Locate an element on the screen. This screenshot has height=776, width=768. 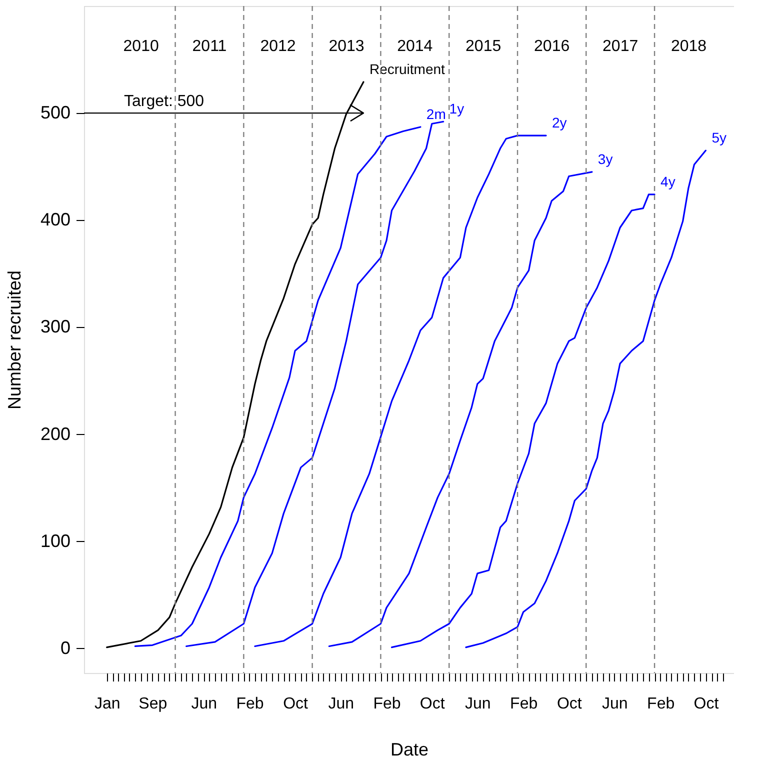
x-axis-title: Date is located at coordinates (409, 750).